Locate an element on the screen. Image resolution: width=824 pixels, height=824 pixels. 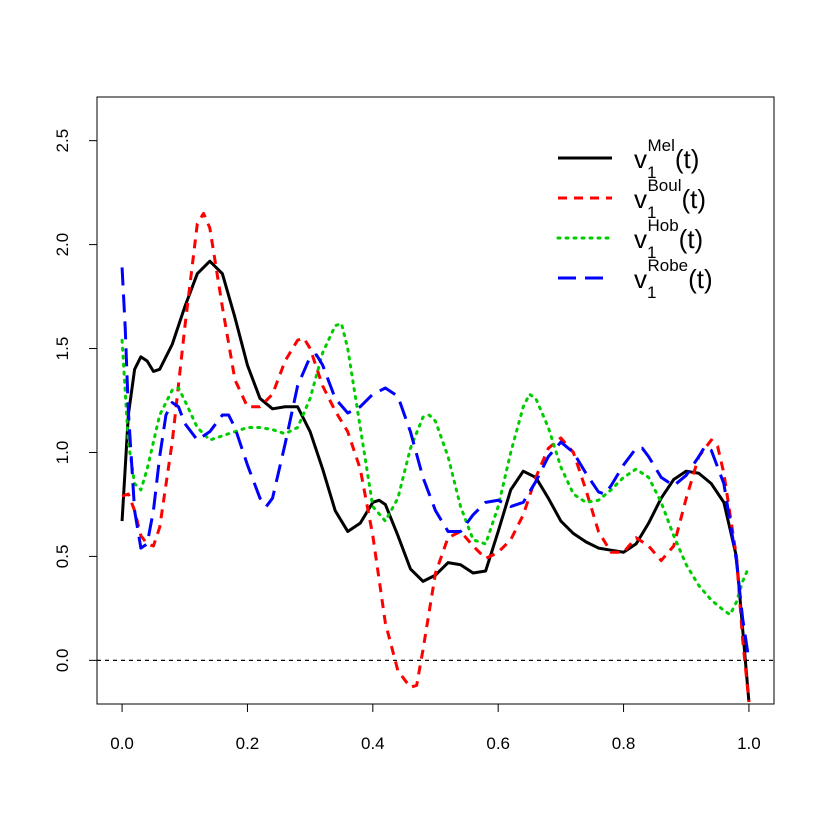
legend-label-boul: v1 Boul(t) is located at coordinates (670, 199).